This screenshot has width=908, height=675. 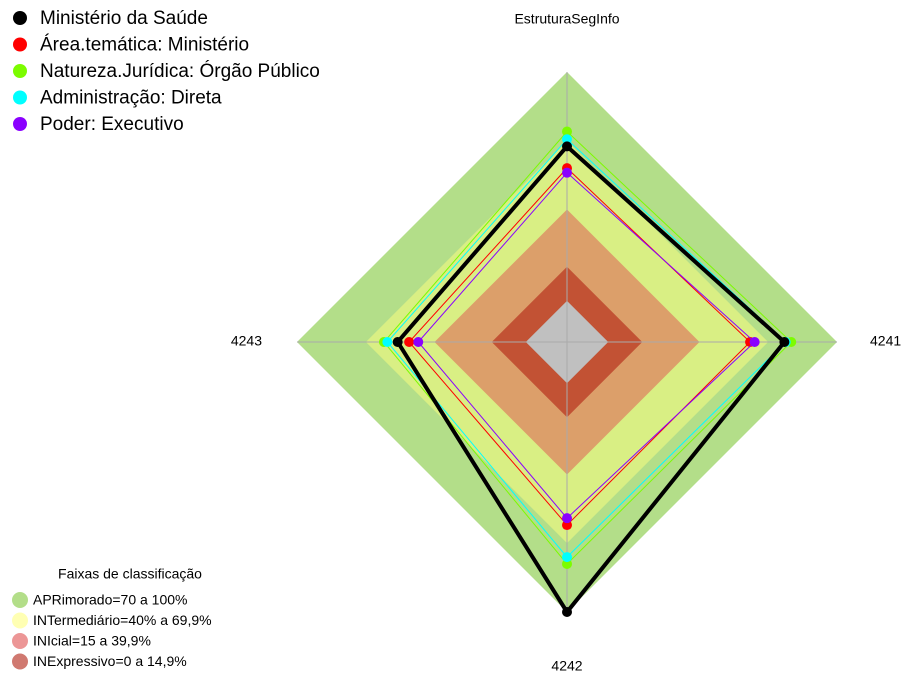 What do you see at coordinates (246, 341) in the screenshot?
I see `axis-label: 4243` at bounding box center [246, 341].